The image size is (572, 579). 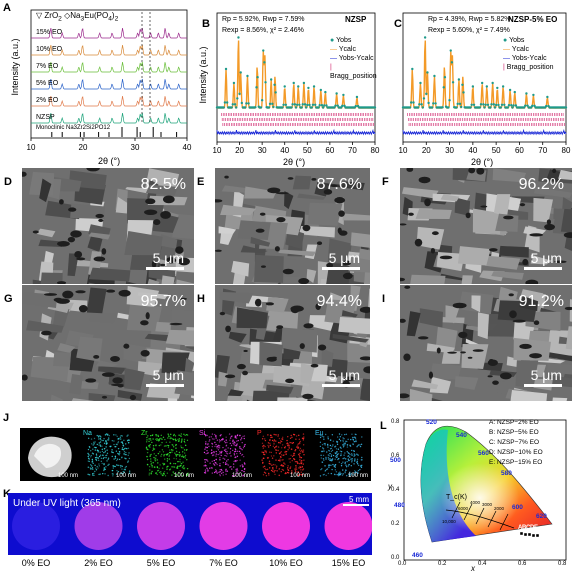 What do you see at coordinates (417, 555) in the screenshot?
I see `wavelength-label: 460` at bounding box center [417, 555].